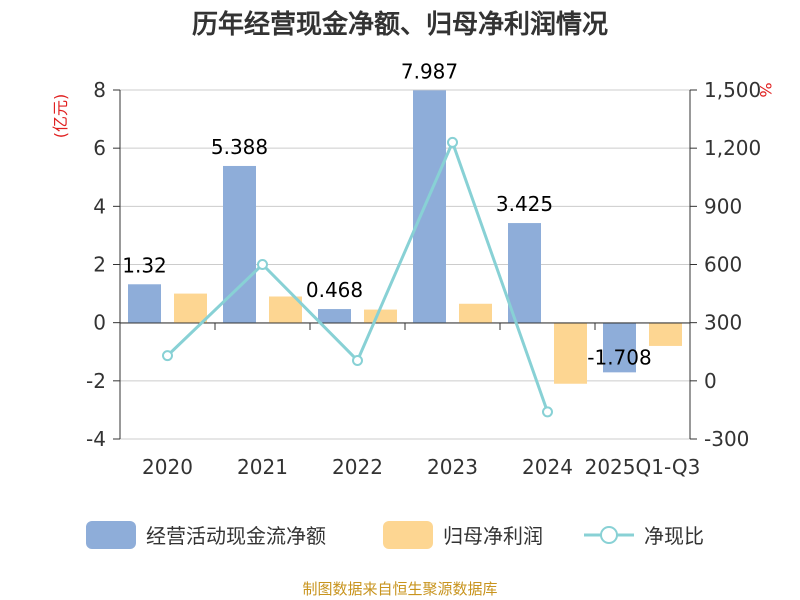 This screenshot has height=600, width=800. I want to click on right-axis-tick-label: 1,500, so click(732, 90).